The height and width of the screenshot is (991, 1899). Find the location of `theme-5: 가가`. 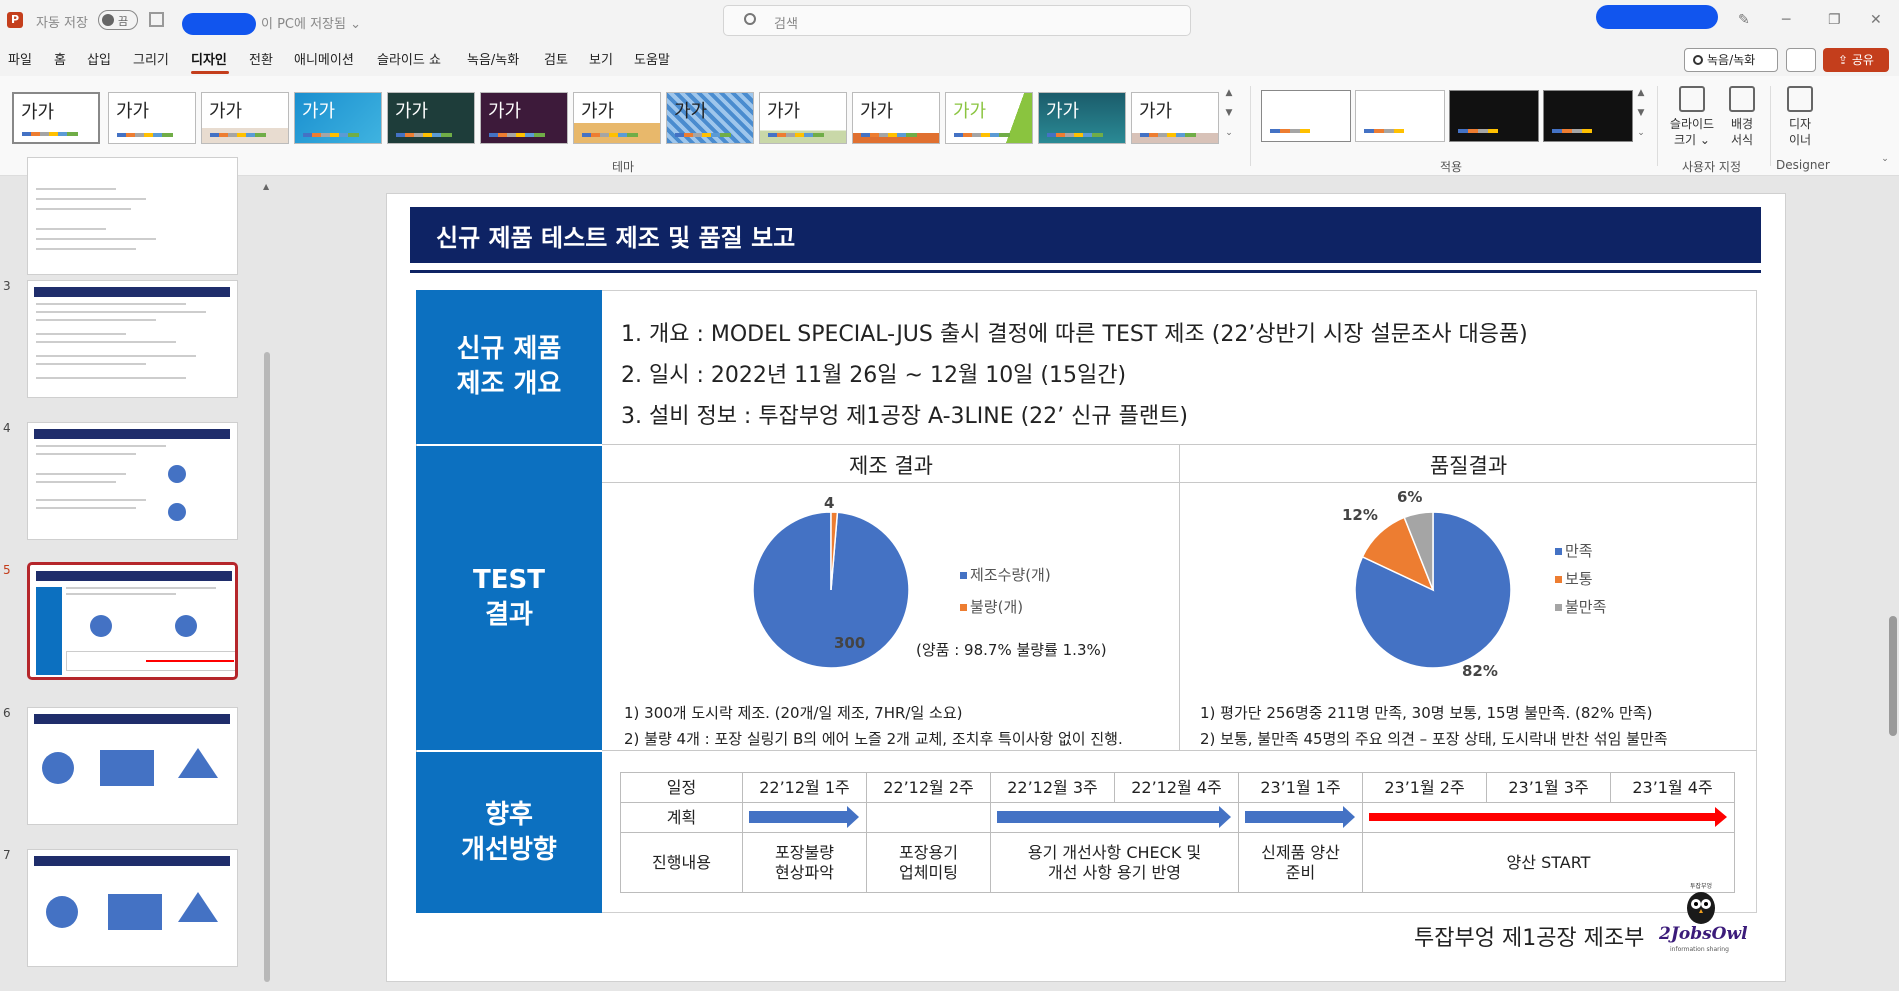

theme-5: 가가 is located at coordinates (431, 118).